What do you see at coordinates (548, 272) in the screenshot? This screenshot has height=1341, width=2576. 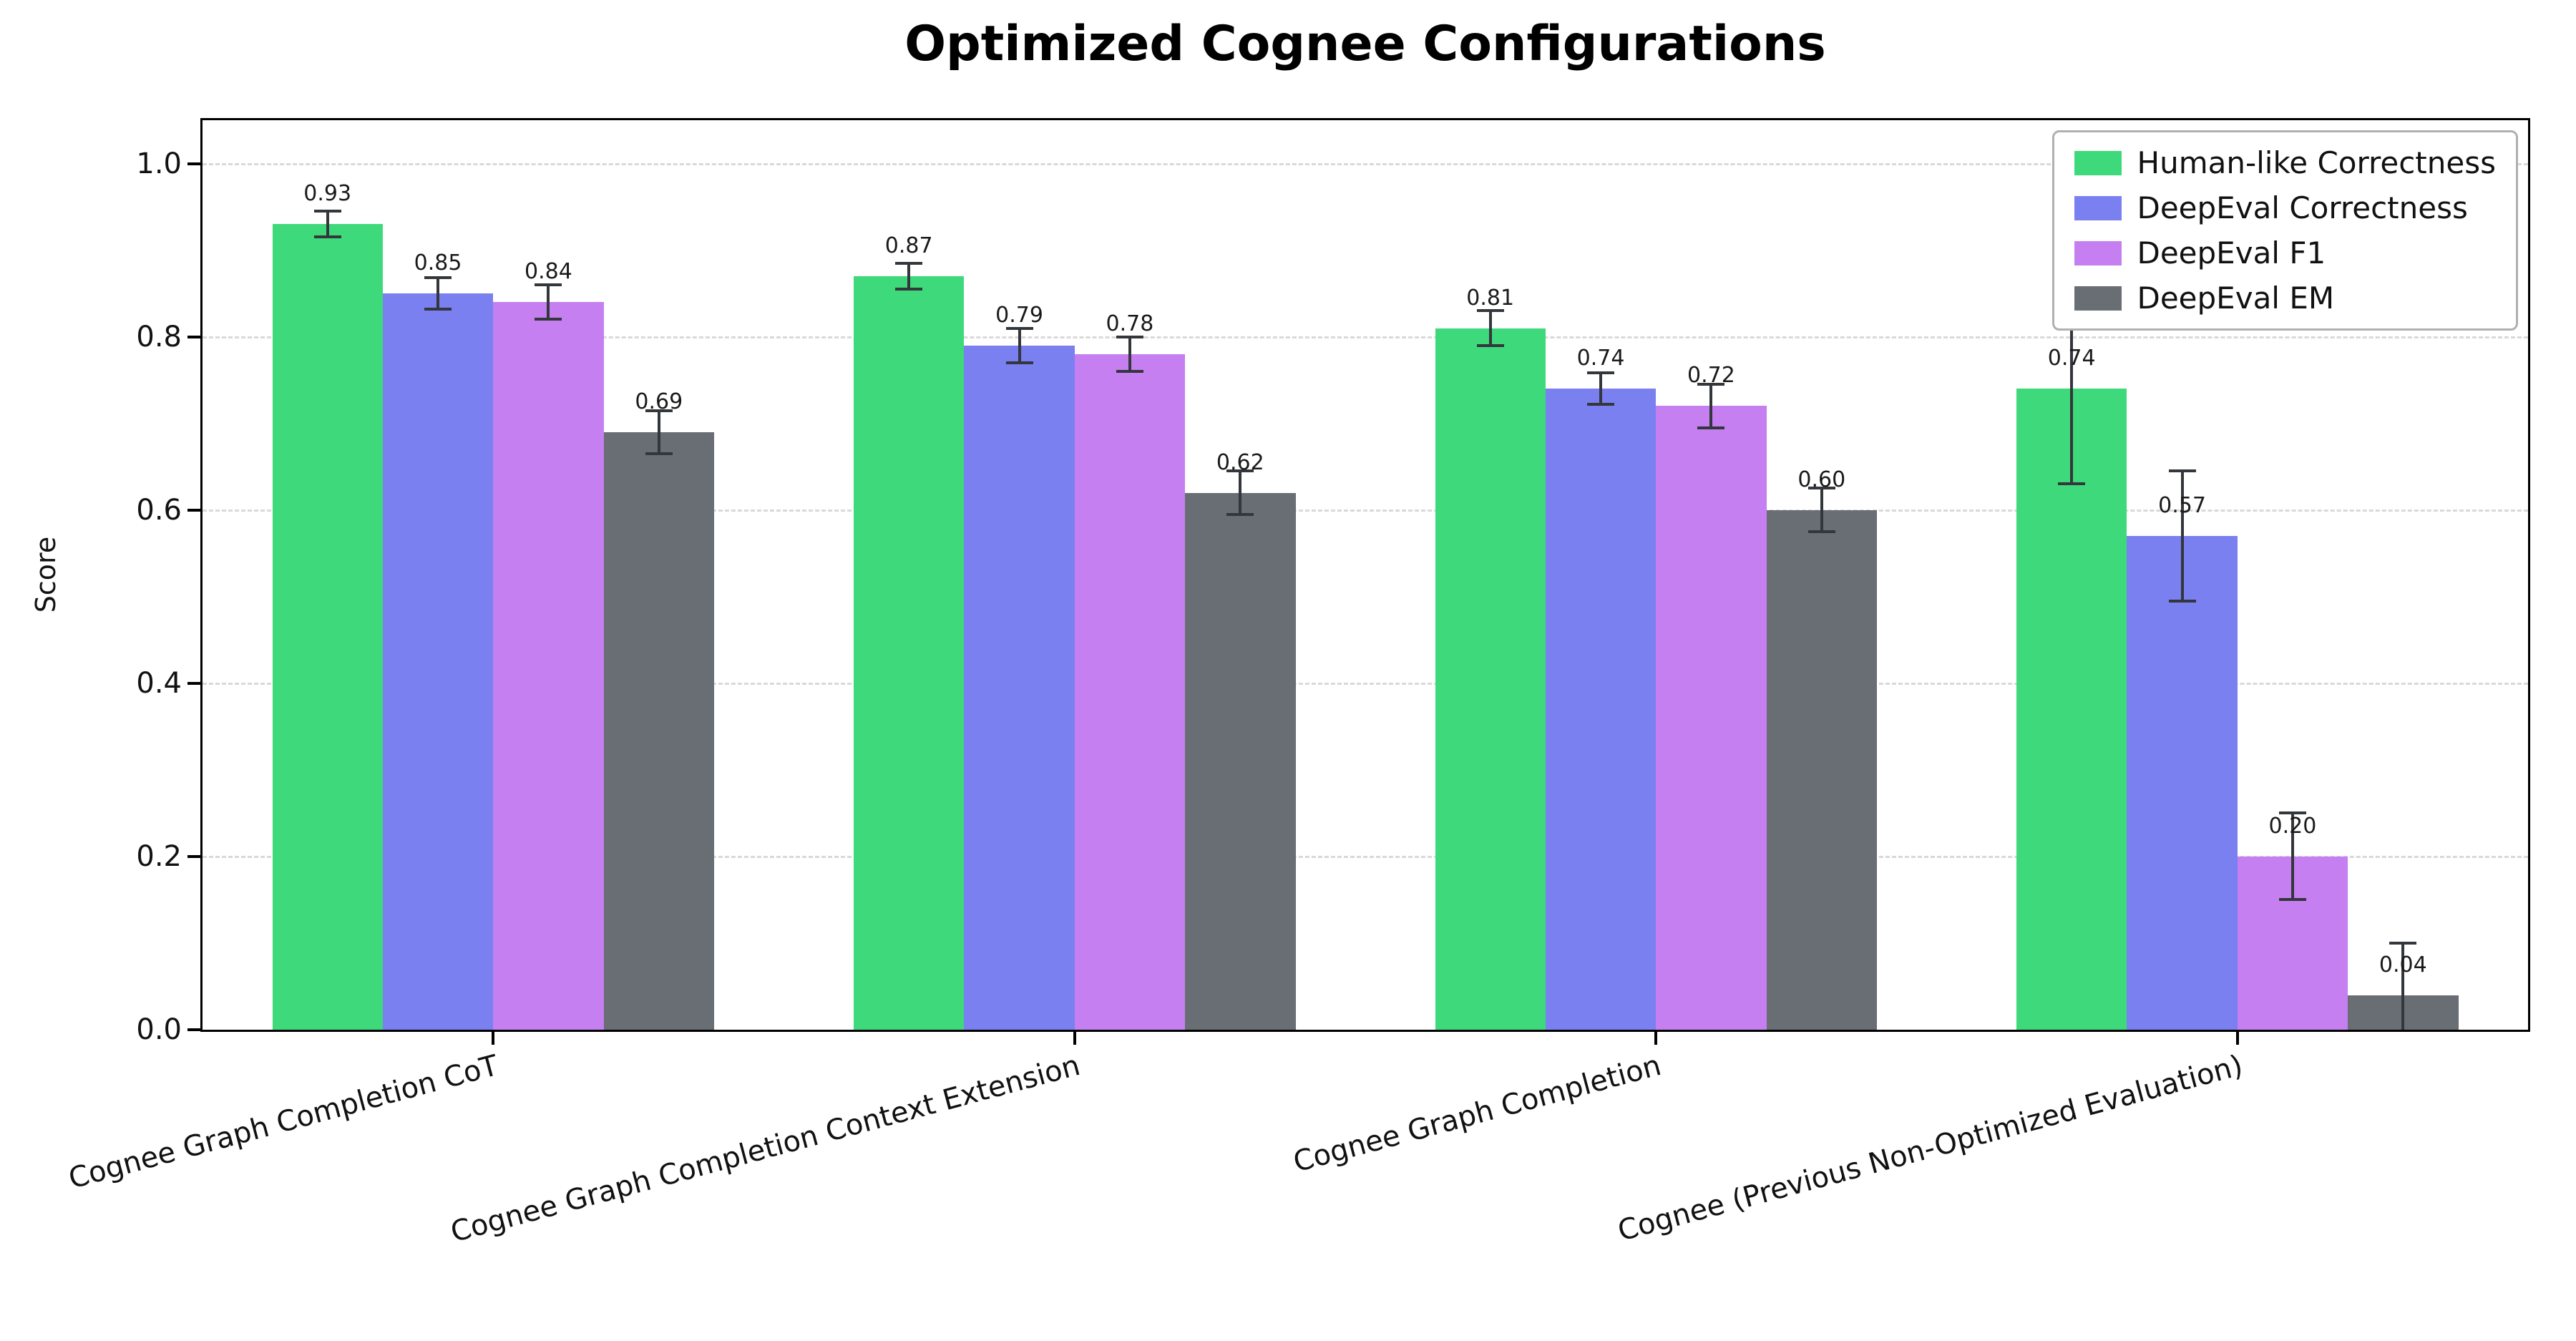 I see `bar-value-label: 0.84` at bounding box center [548, 272].